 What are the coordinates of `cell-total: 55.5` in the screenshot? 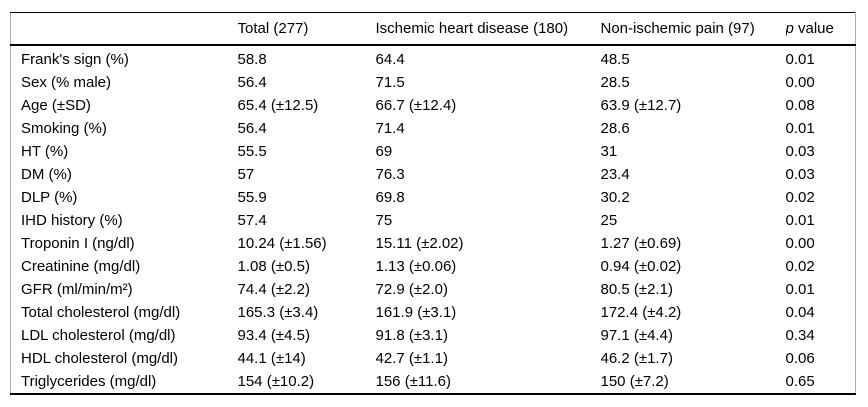 It's located at (252, 151).